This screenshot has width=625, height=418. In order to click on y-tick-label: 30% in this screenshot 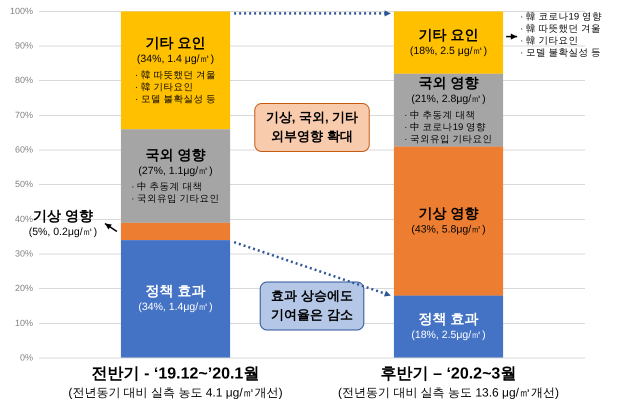, I will do `click(24, 253)`.